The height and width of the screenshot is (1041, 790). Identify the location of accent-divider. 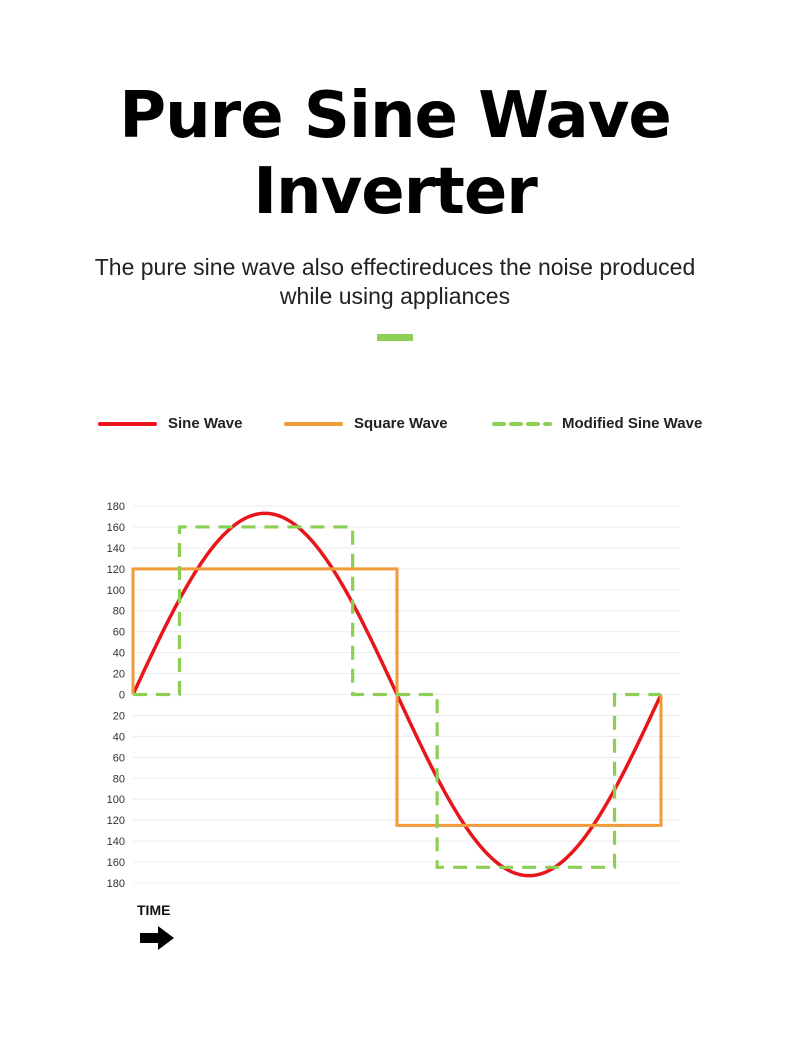
(395, 337).